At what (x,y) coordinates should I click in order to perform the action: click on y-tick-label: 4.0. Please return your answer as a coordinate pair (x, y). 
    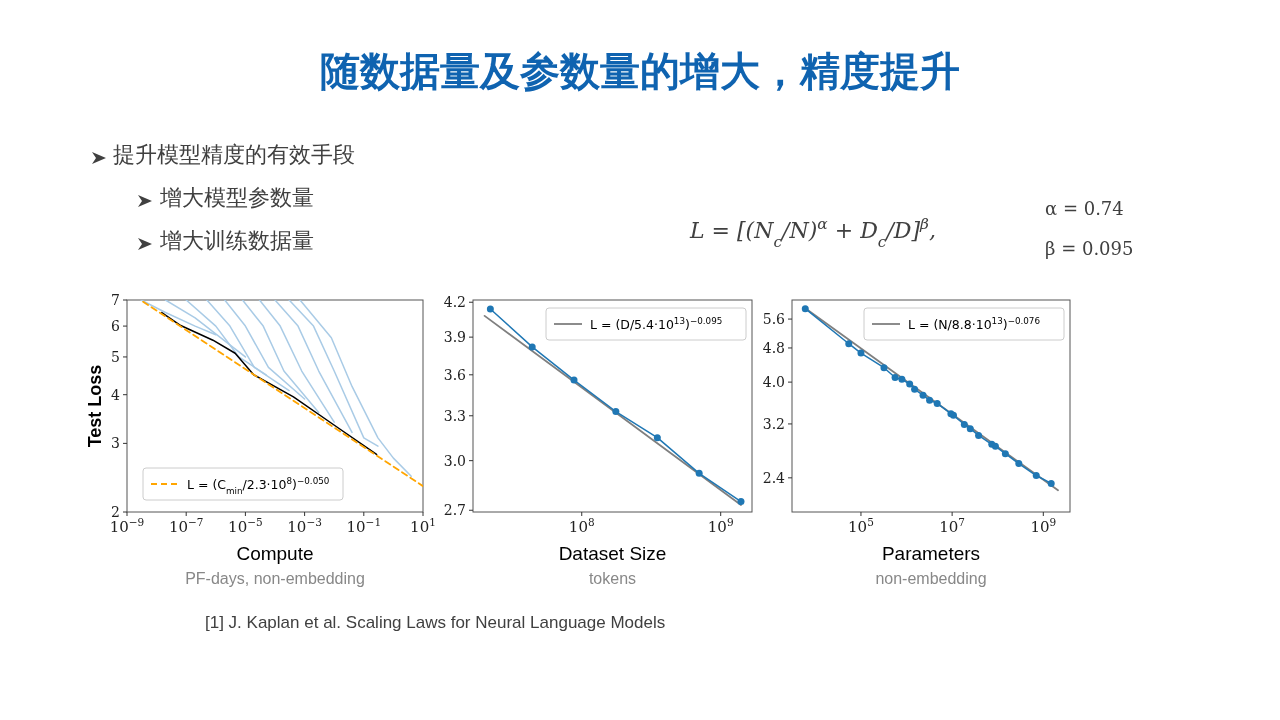
    Looking at the image, I should click on (773, 382).